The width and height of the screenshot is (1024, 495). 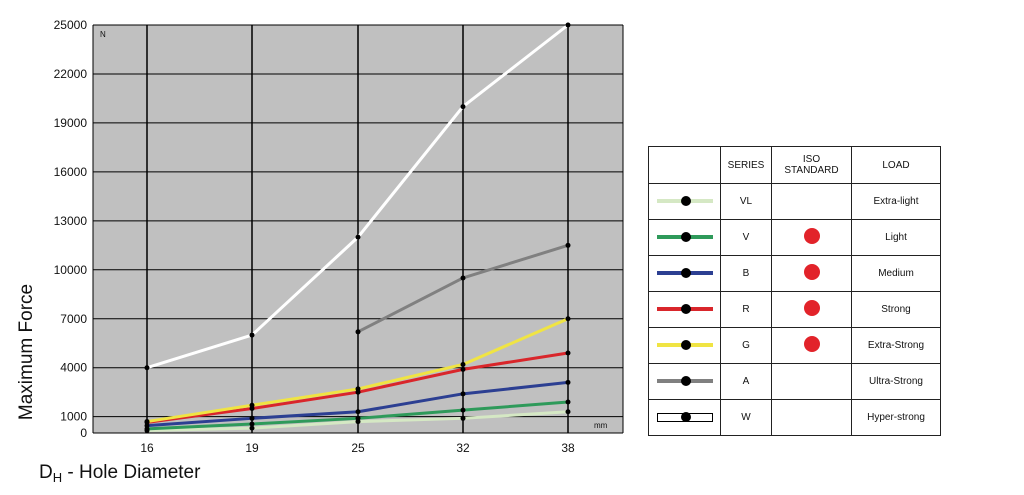 What do you see at coordinates (896, 345) in the screenshot?
I see `legend-load-label: Extra-Strong` at bounding box center [896, 345].